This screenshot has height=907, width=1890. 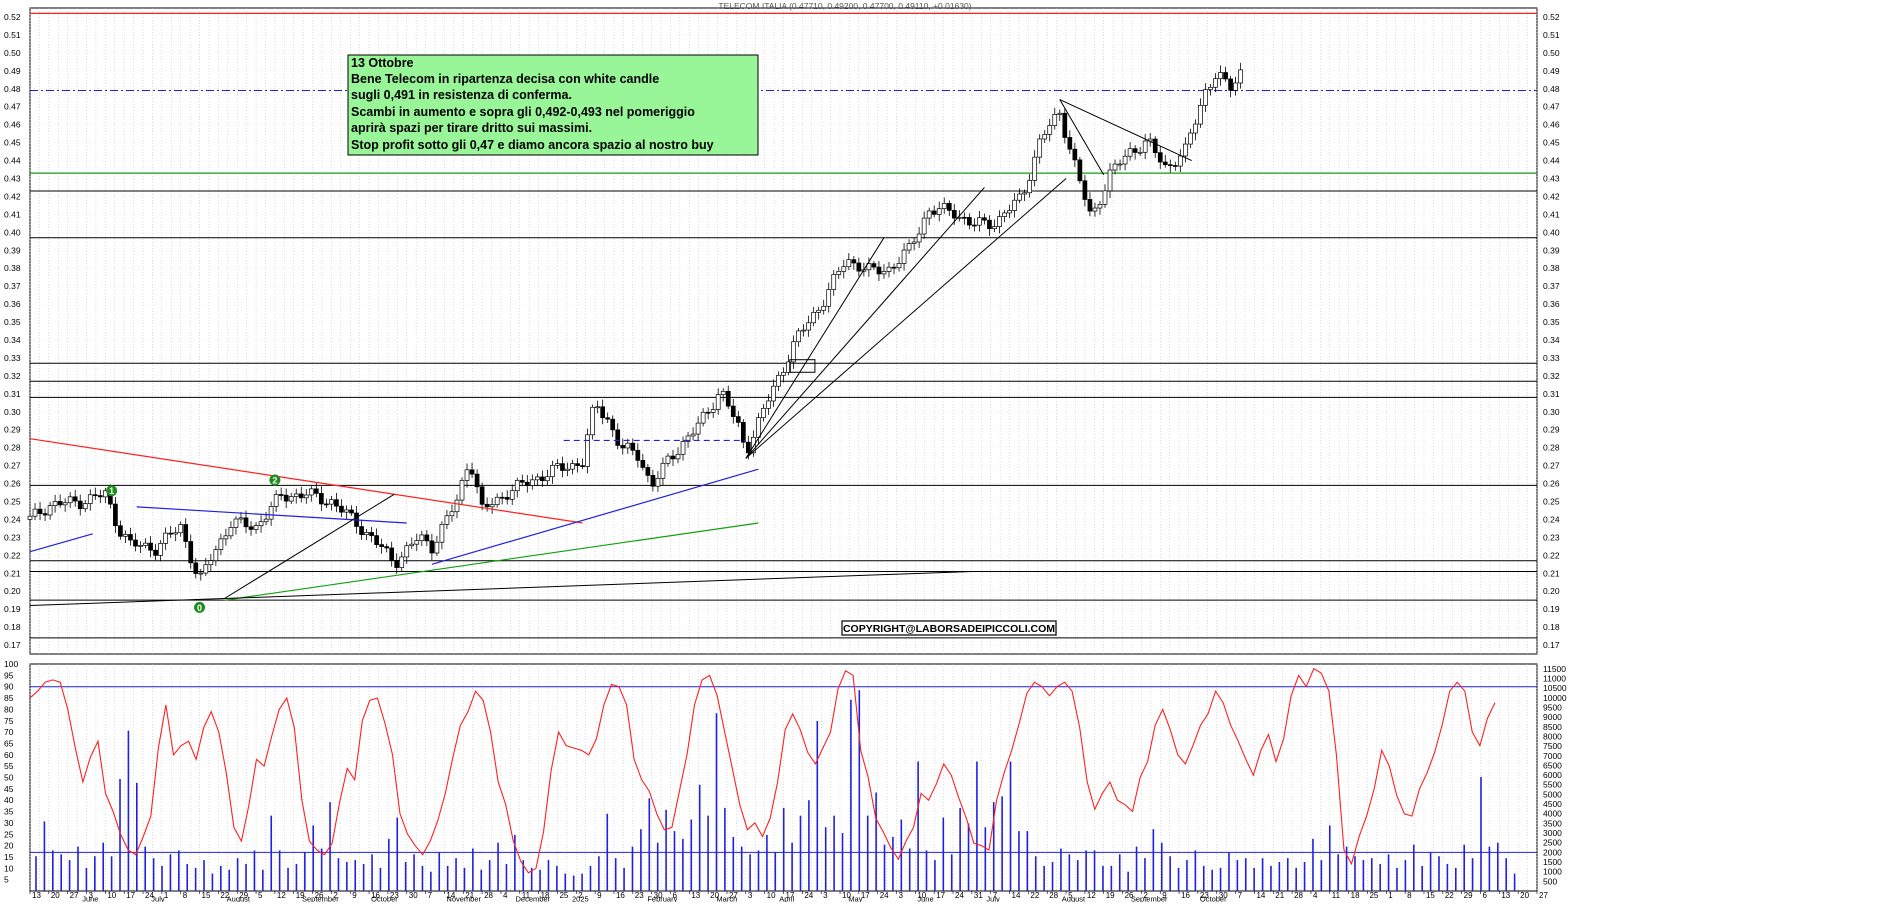 I want to click on price-tick-right: 0.32, so click(x=1551, y=376).